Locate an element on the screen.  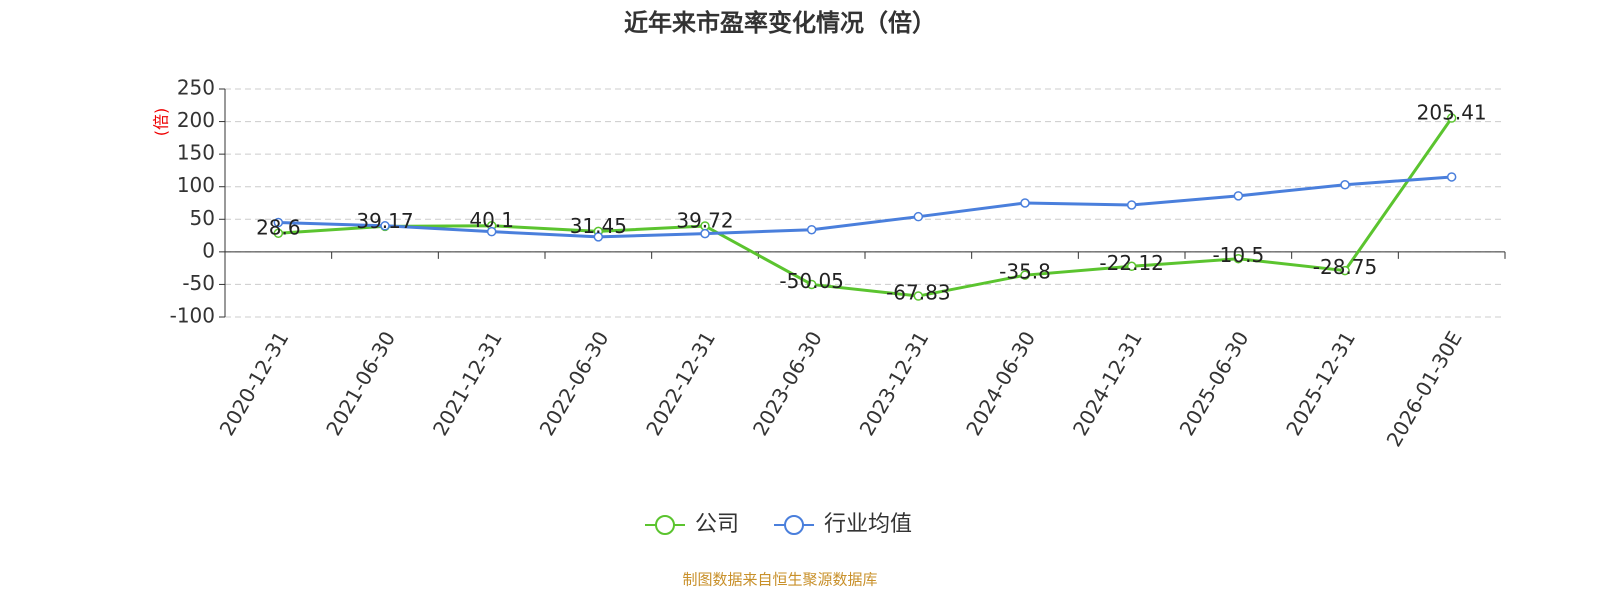
y-tick-label: -100 is located at coordinates (192, 316).